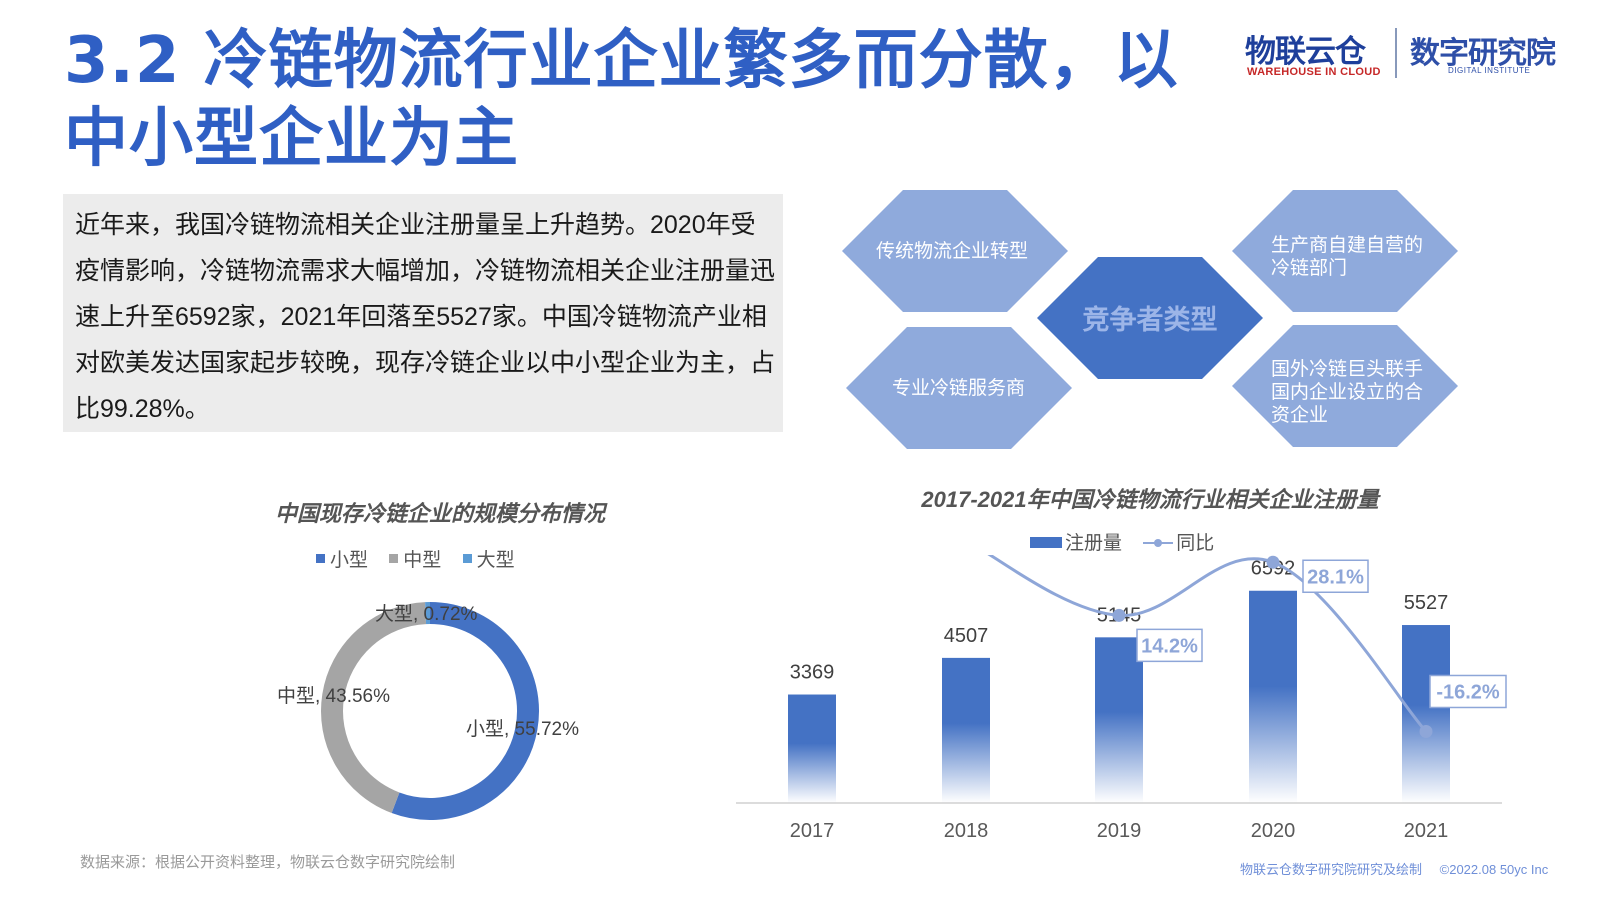 Image resolution: width=1600 pixels, height=899 pixels. I want to click on legend-swatch-medium, so click(394, 559).